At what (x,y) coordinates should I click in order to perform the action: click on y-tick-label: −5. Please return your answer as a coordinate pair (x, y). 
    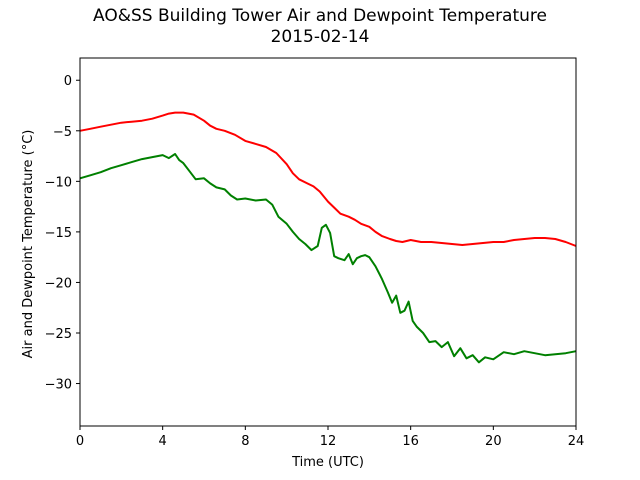
    Looking at the image, I should click on (62, 132).